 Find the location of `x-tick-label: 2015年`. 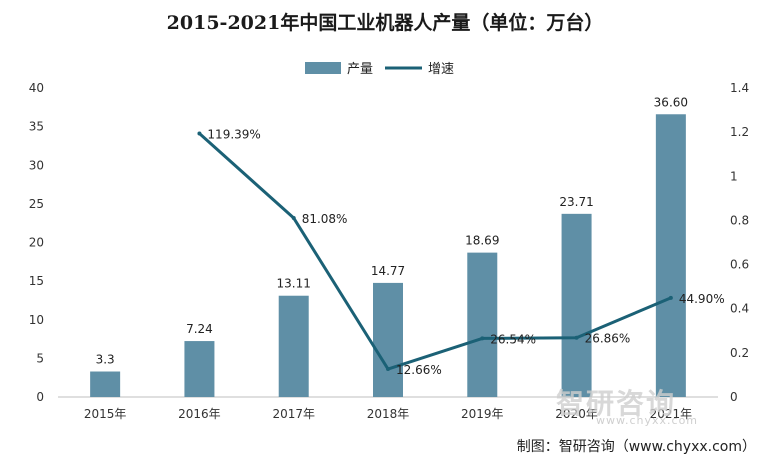

x-tick-label: 2015年 is located at coordinates (105, 414).